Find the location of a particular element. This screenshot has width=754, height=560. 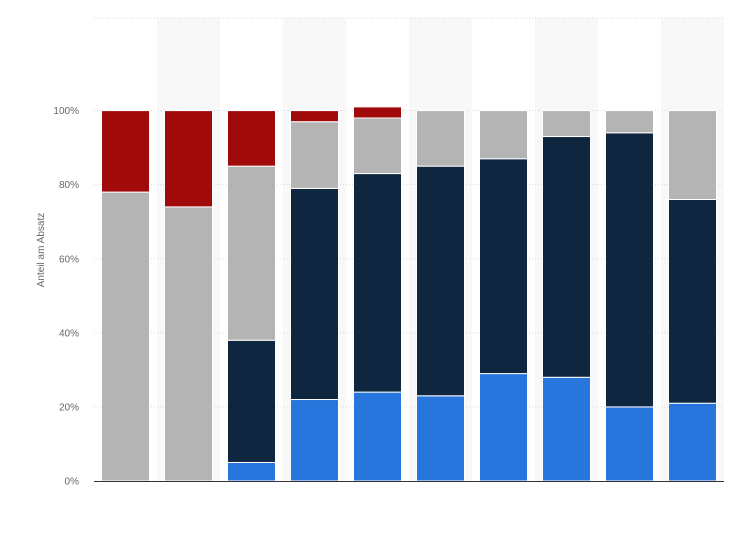

y-axis-label: Anteil am Absatz is located at coordinates (41, 250).